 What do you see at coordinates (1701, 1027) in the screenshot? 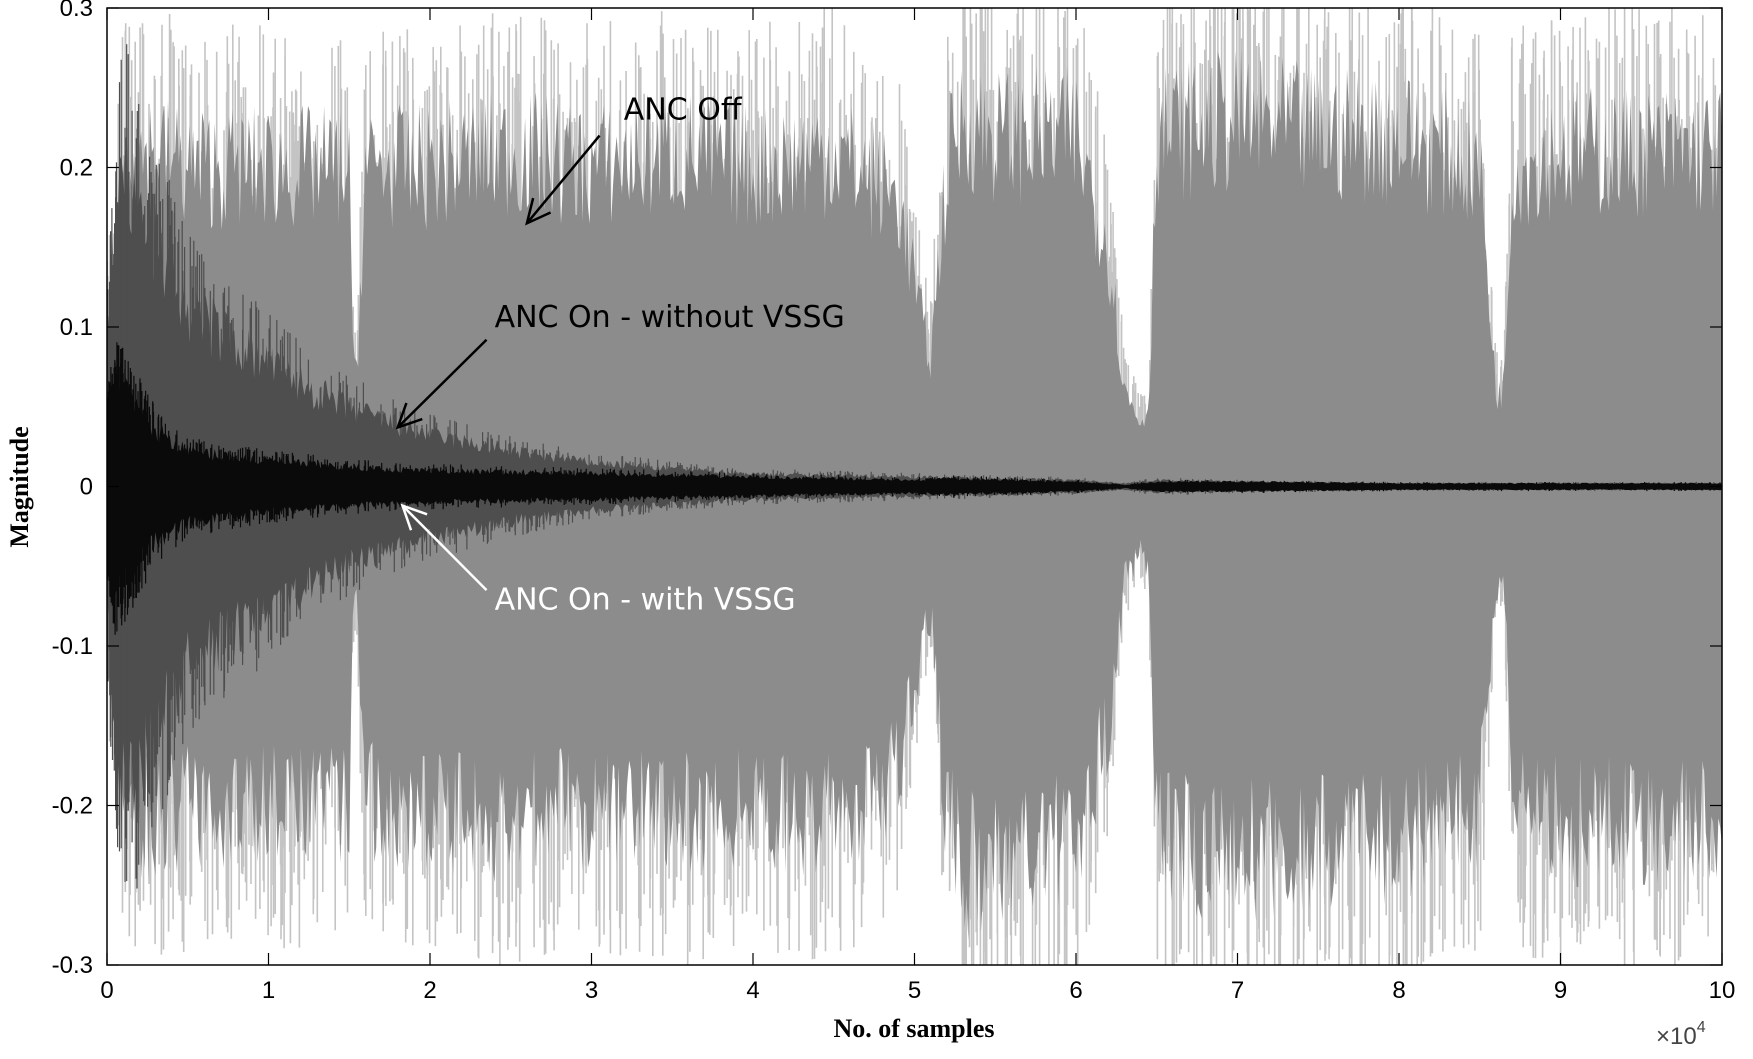
I see `x-axis-multiplier-exponent: 4` at bounding box center [1701, 1027].